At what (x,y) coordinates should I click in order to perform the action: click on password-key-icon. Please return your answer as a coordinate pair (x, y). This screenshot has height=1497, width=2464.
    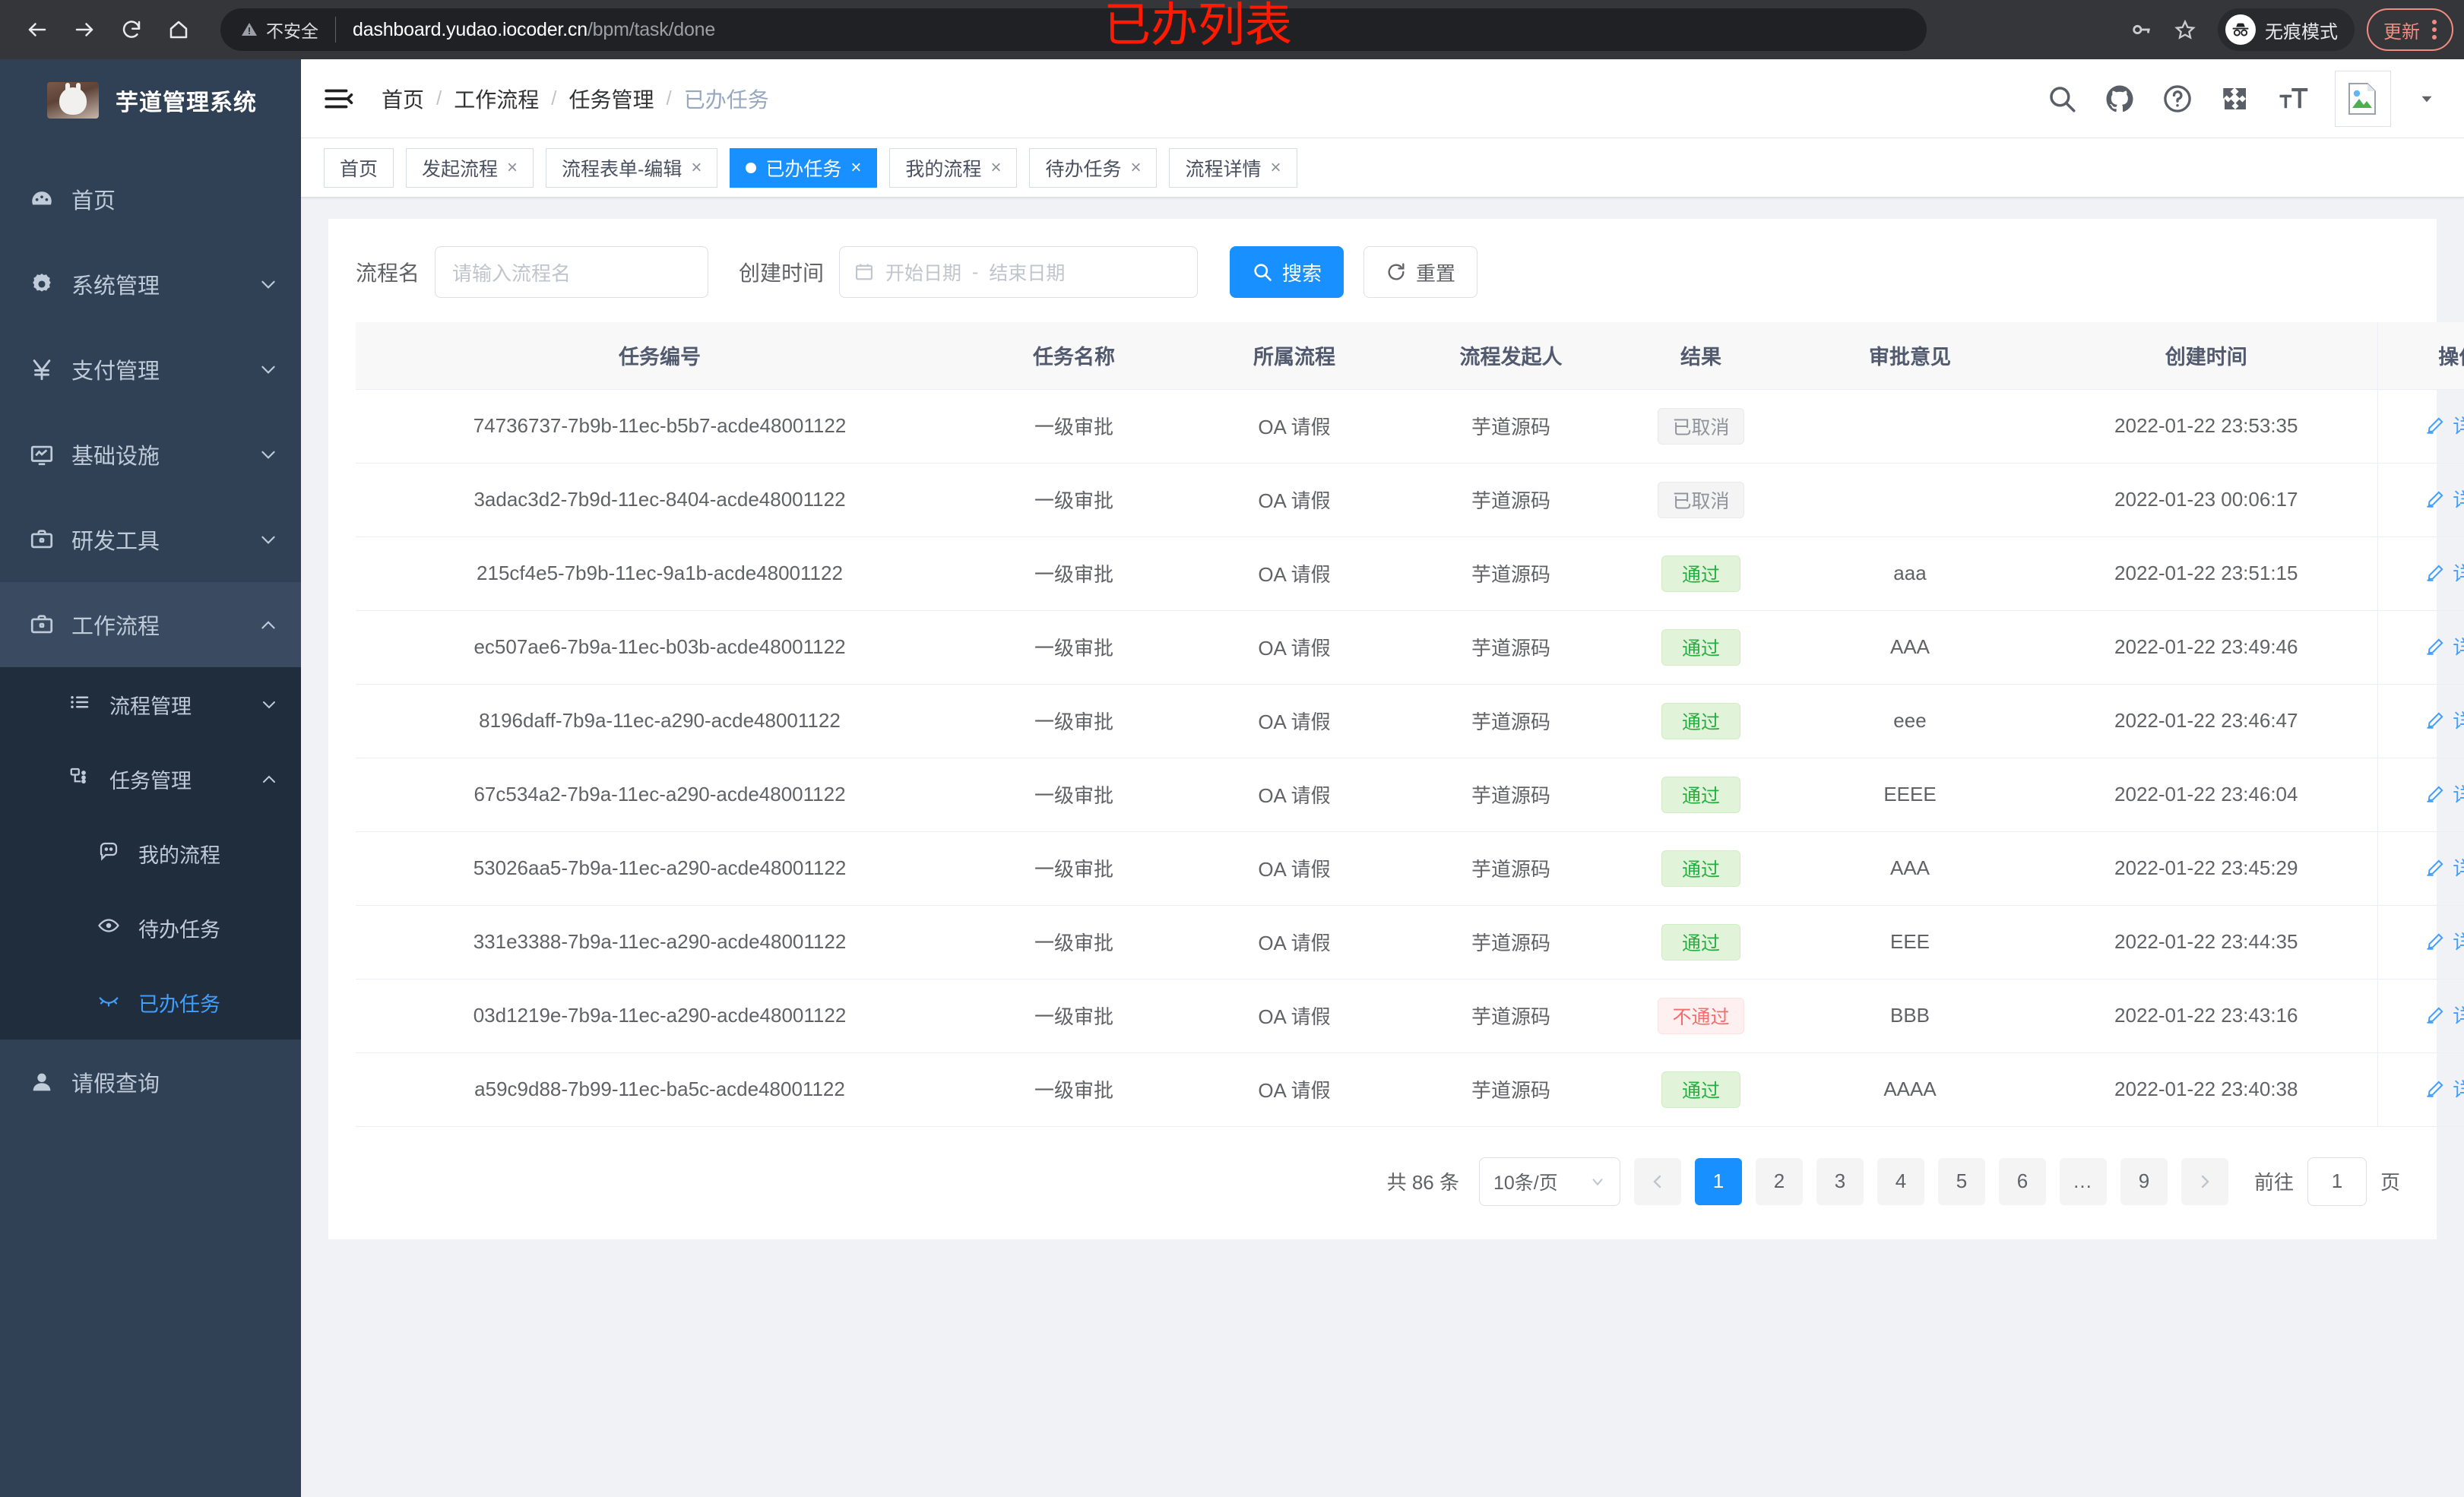
    Looking at the image, I should click on (2141, 30).